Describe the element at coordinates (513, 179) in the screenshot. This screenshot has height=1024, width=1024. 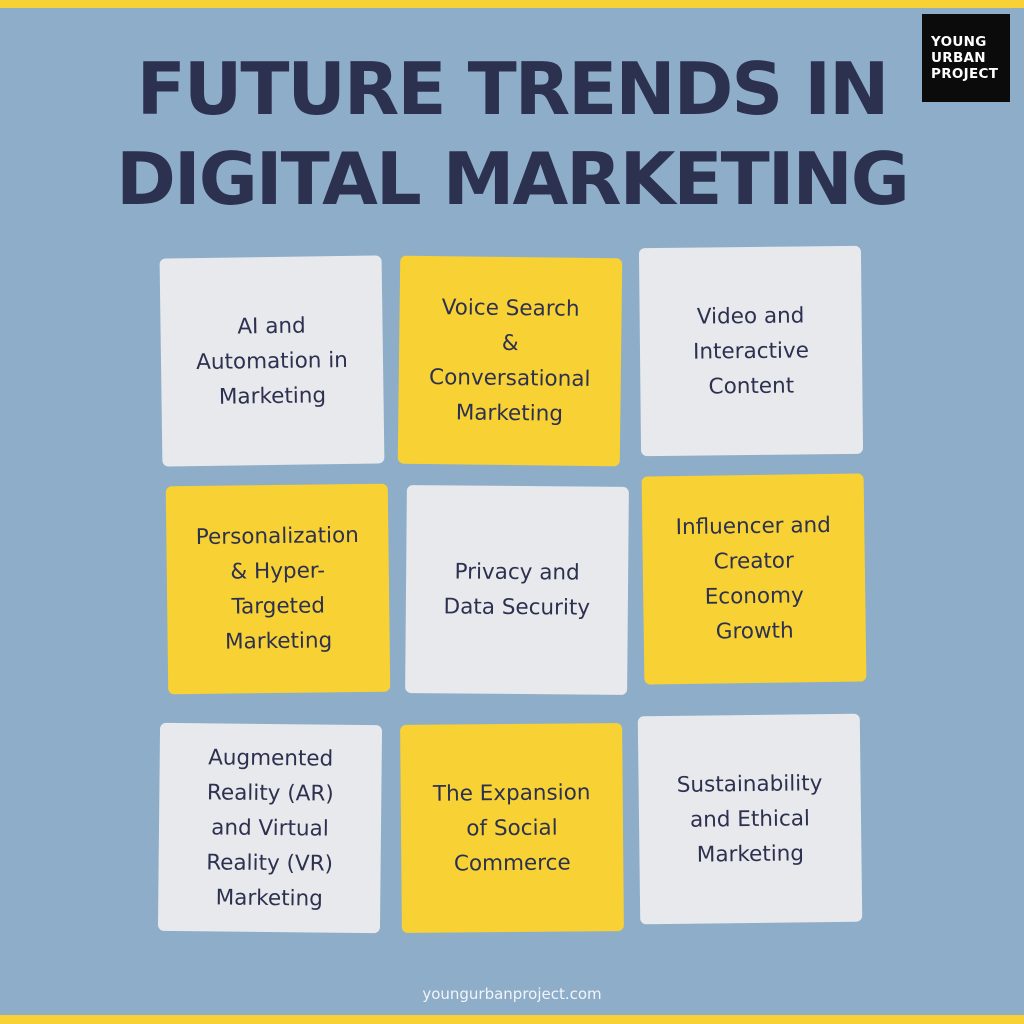
I see `title-line-2: DIGITAL MARKETING` at that location.